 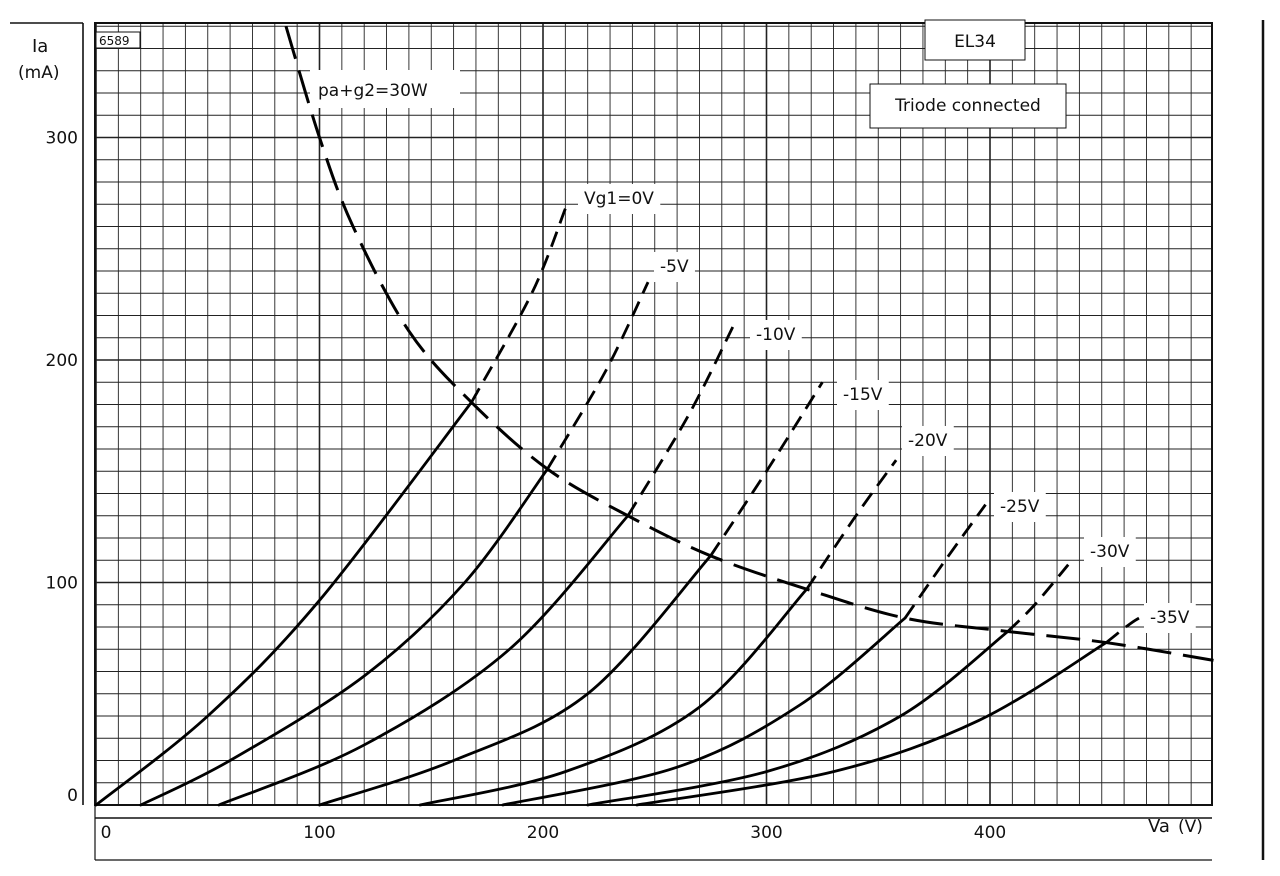 I want to click on power-label-box, so click(x=385, y=89).